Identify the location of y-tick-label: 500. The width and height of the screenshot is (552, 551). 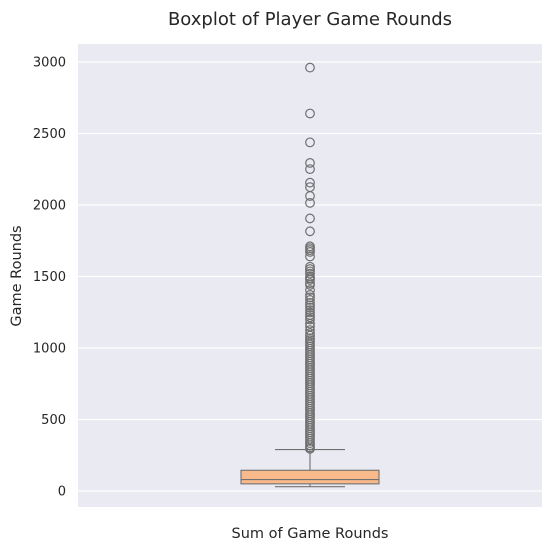
(53, 420).